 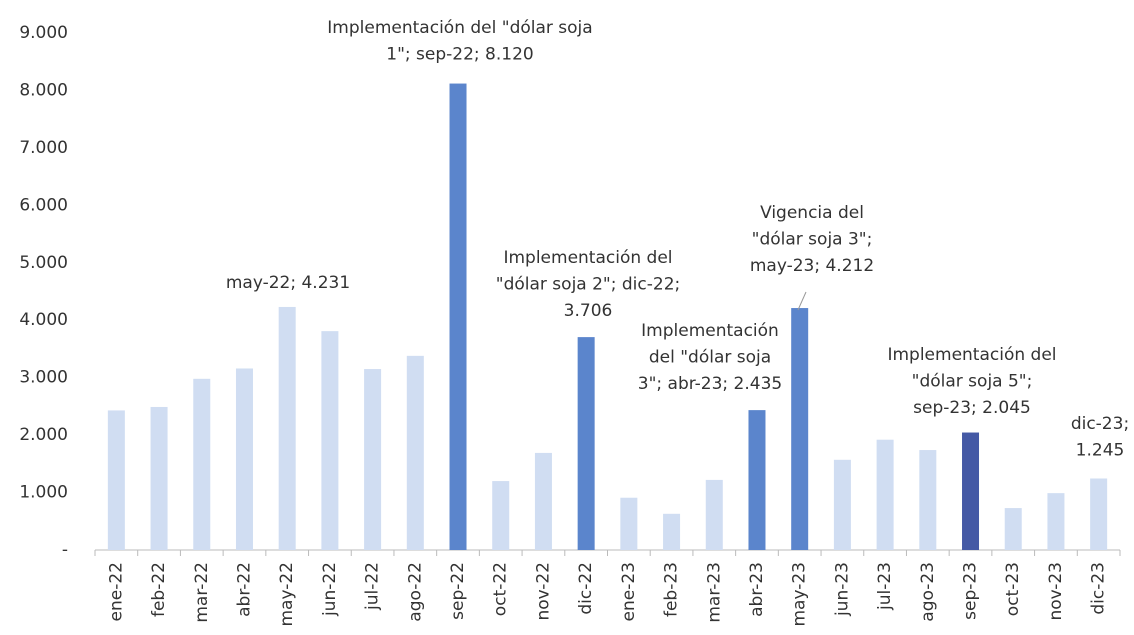 I want to click on x-tick-label: jun-23, so click(x=842, y=589).